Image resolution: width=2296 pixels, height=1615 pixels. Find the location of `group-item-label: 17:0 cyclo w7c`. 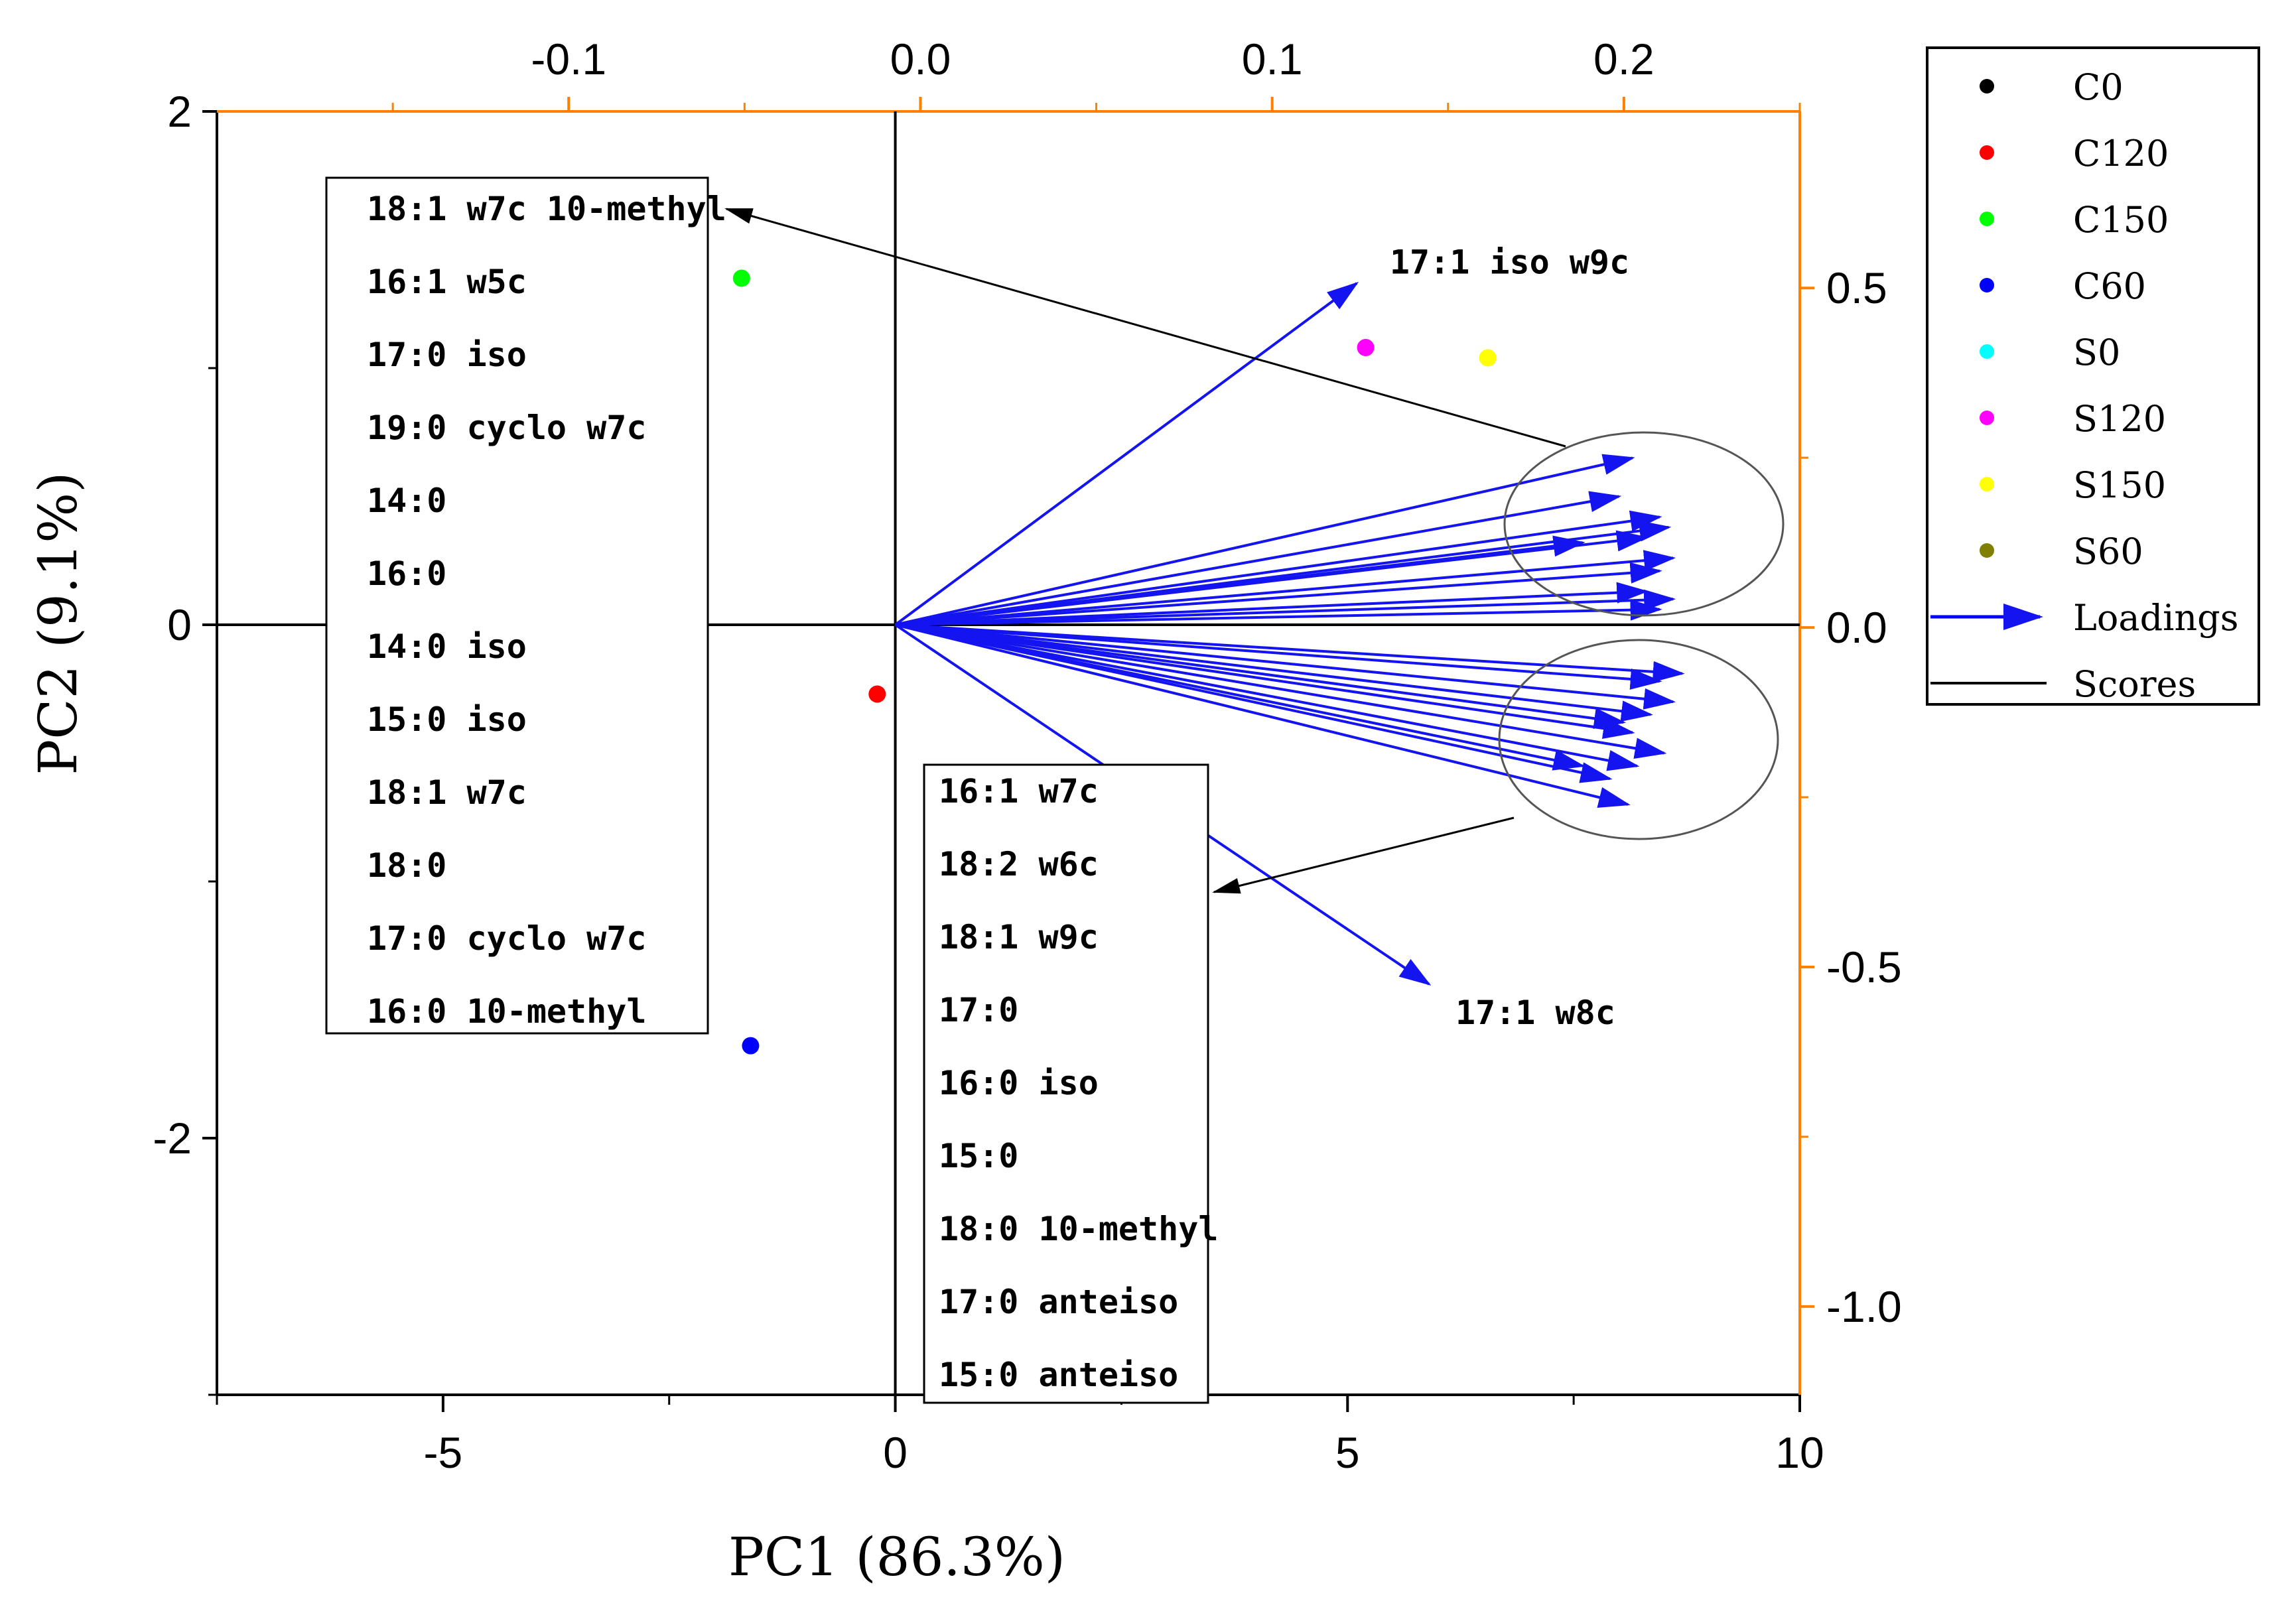

group-item-label: 17:0 cyclo w7c is located at coordinates (506, 938).